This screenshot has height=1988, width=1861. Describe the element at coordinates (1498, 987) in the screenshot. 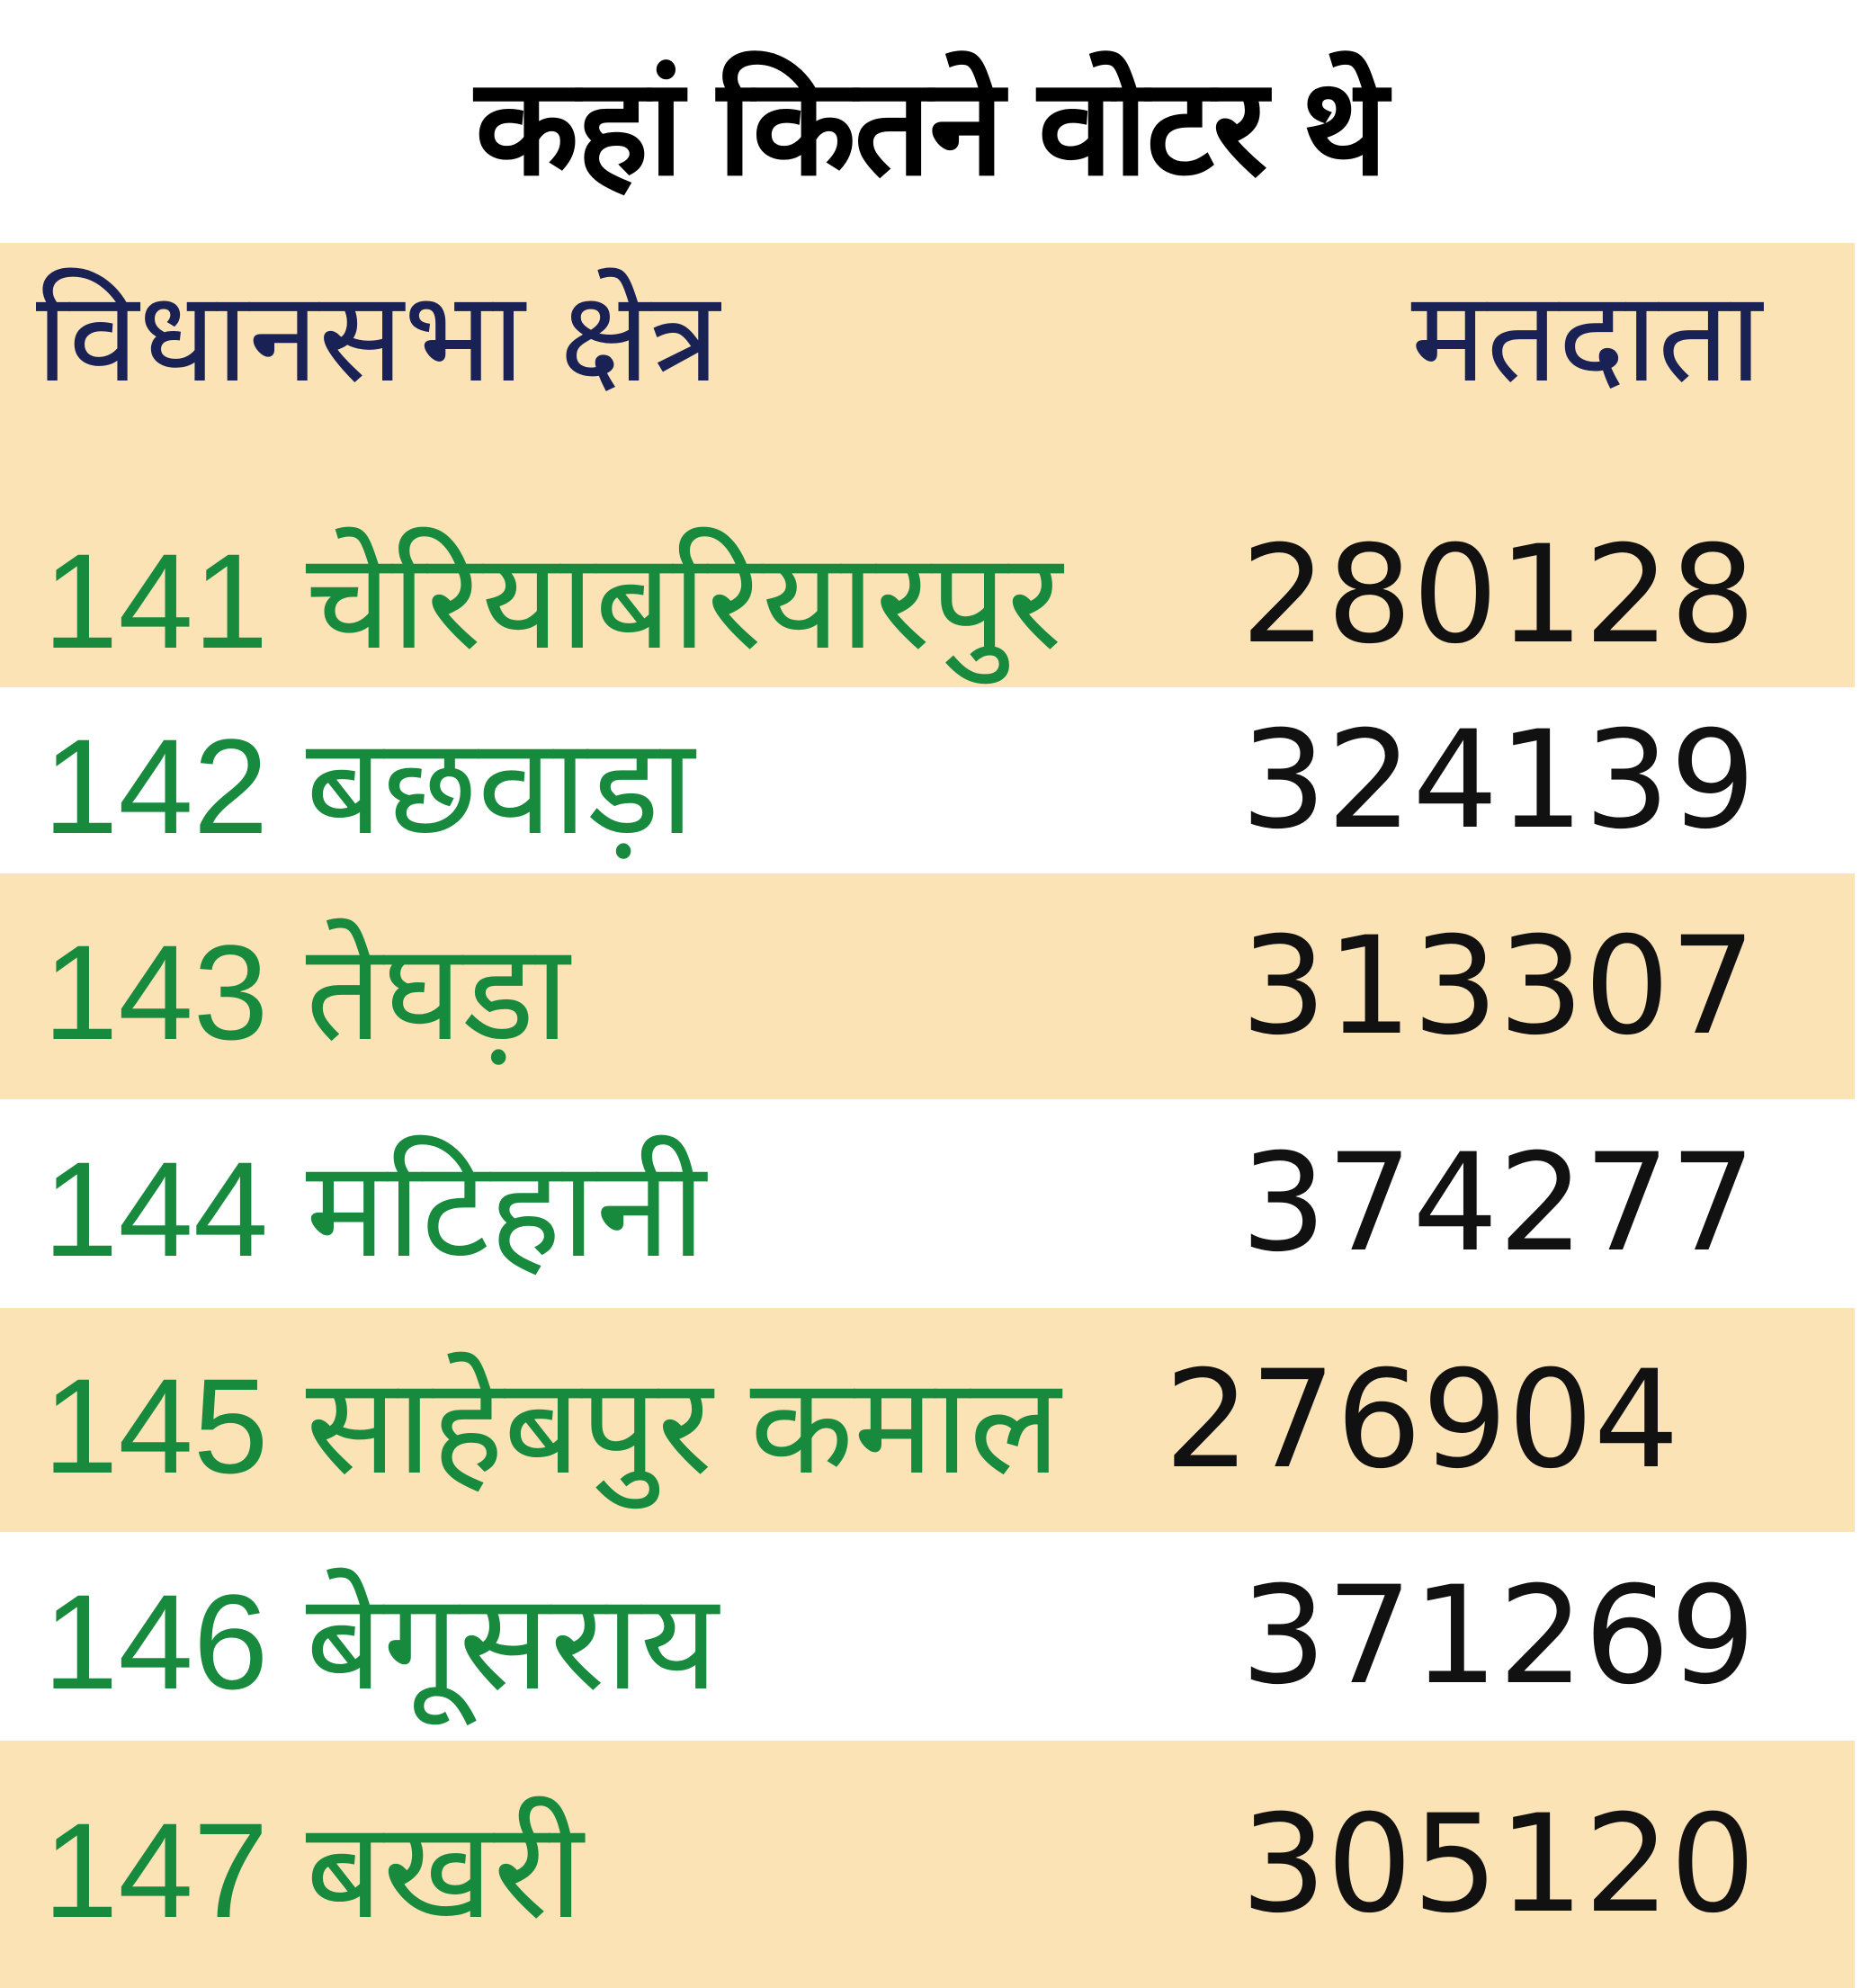

I see `voter-count: 313307` at that location.